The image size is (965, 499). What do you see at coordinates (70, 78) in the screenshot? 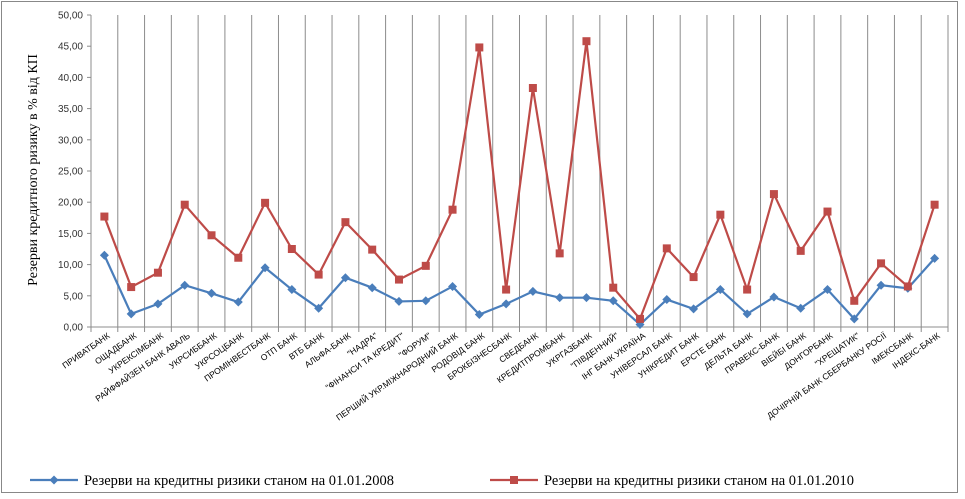
I see `y-tick-label: 40,00` at bounding box center [70, 78].